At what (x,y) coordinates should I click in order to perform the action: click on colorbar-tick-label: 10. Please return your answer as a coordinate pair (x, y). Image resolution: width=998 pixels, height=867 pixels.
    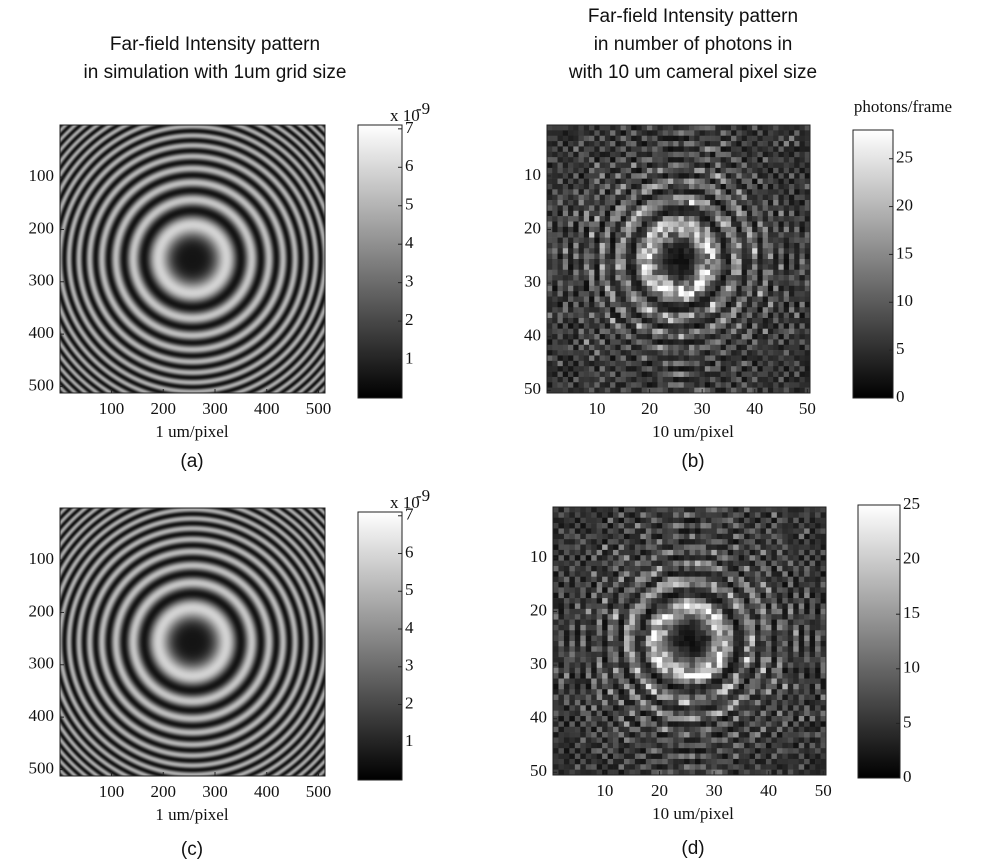
    Looking at the image, I should click on (904, 300).